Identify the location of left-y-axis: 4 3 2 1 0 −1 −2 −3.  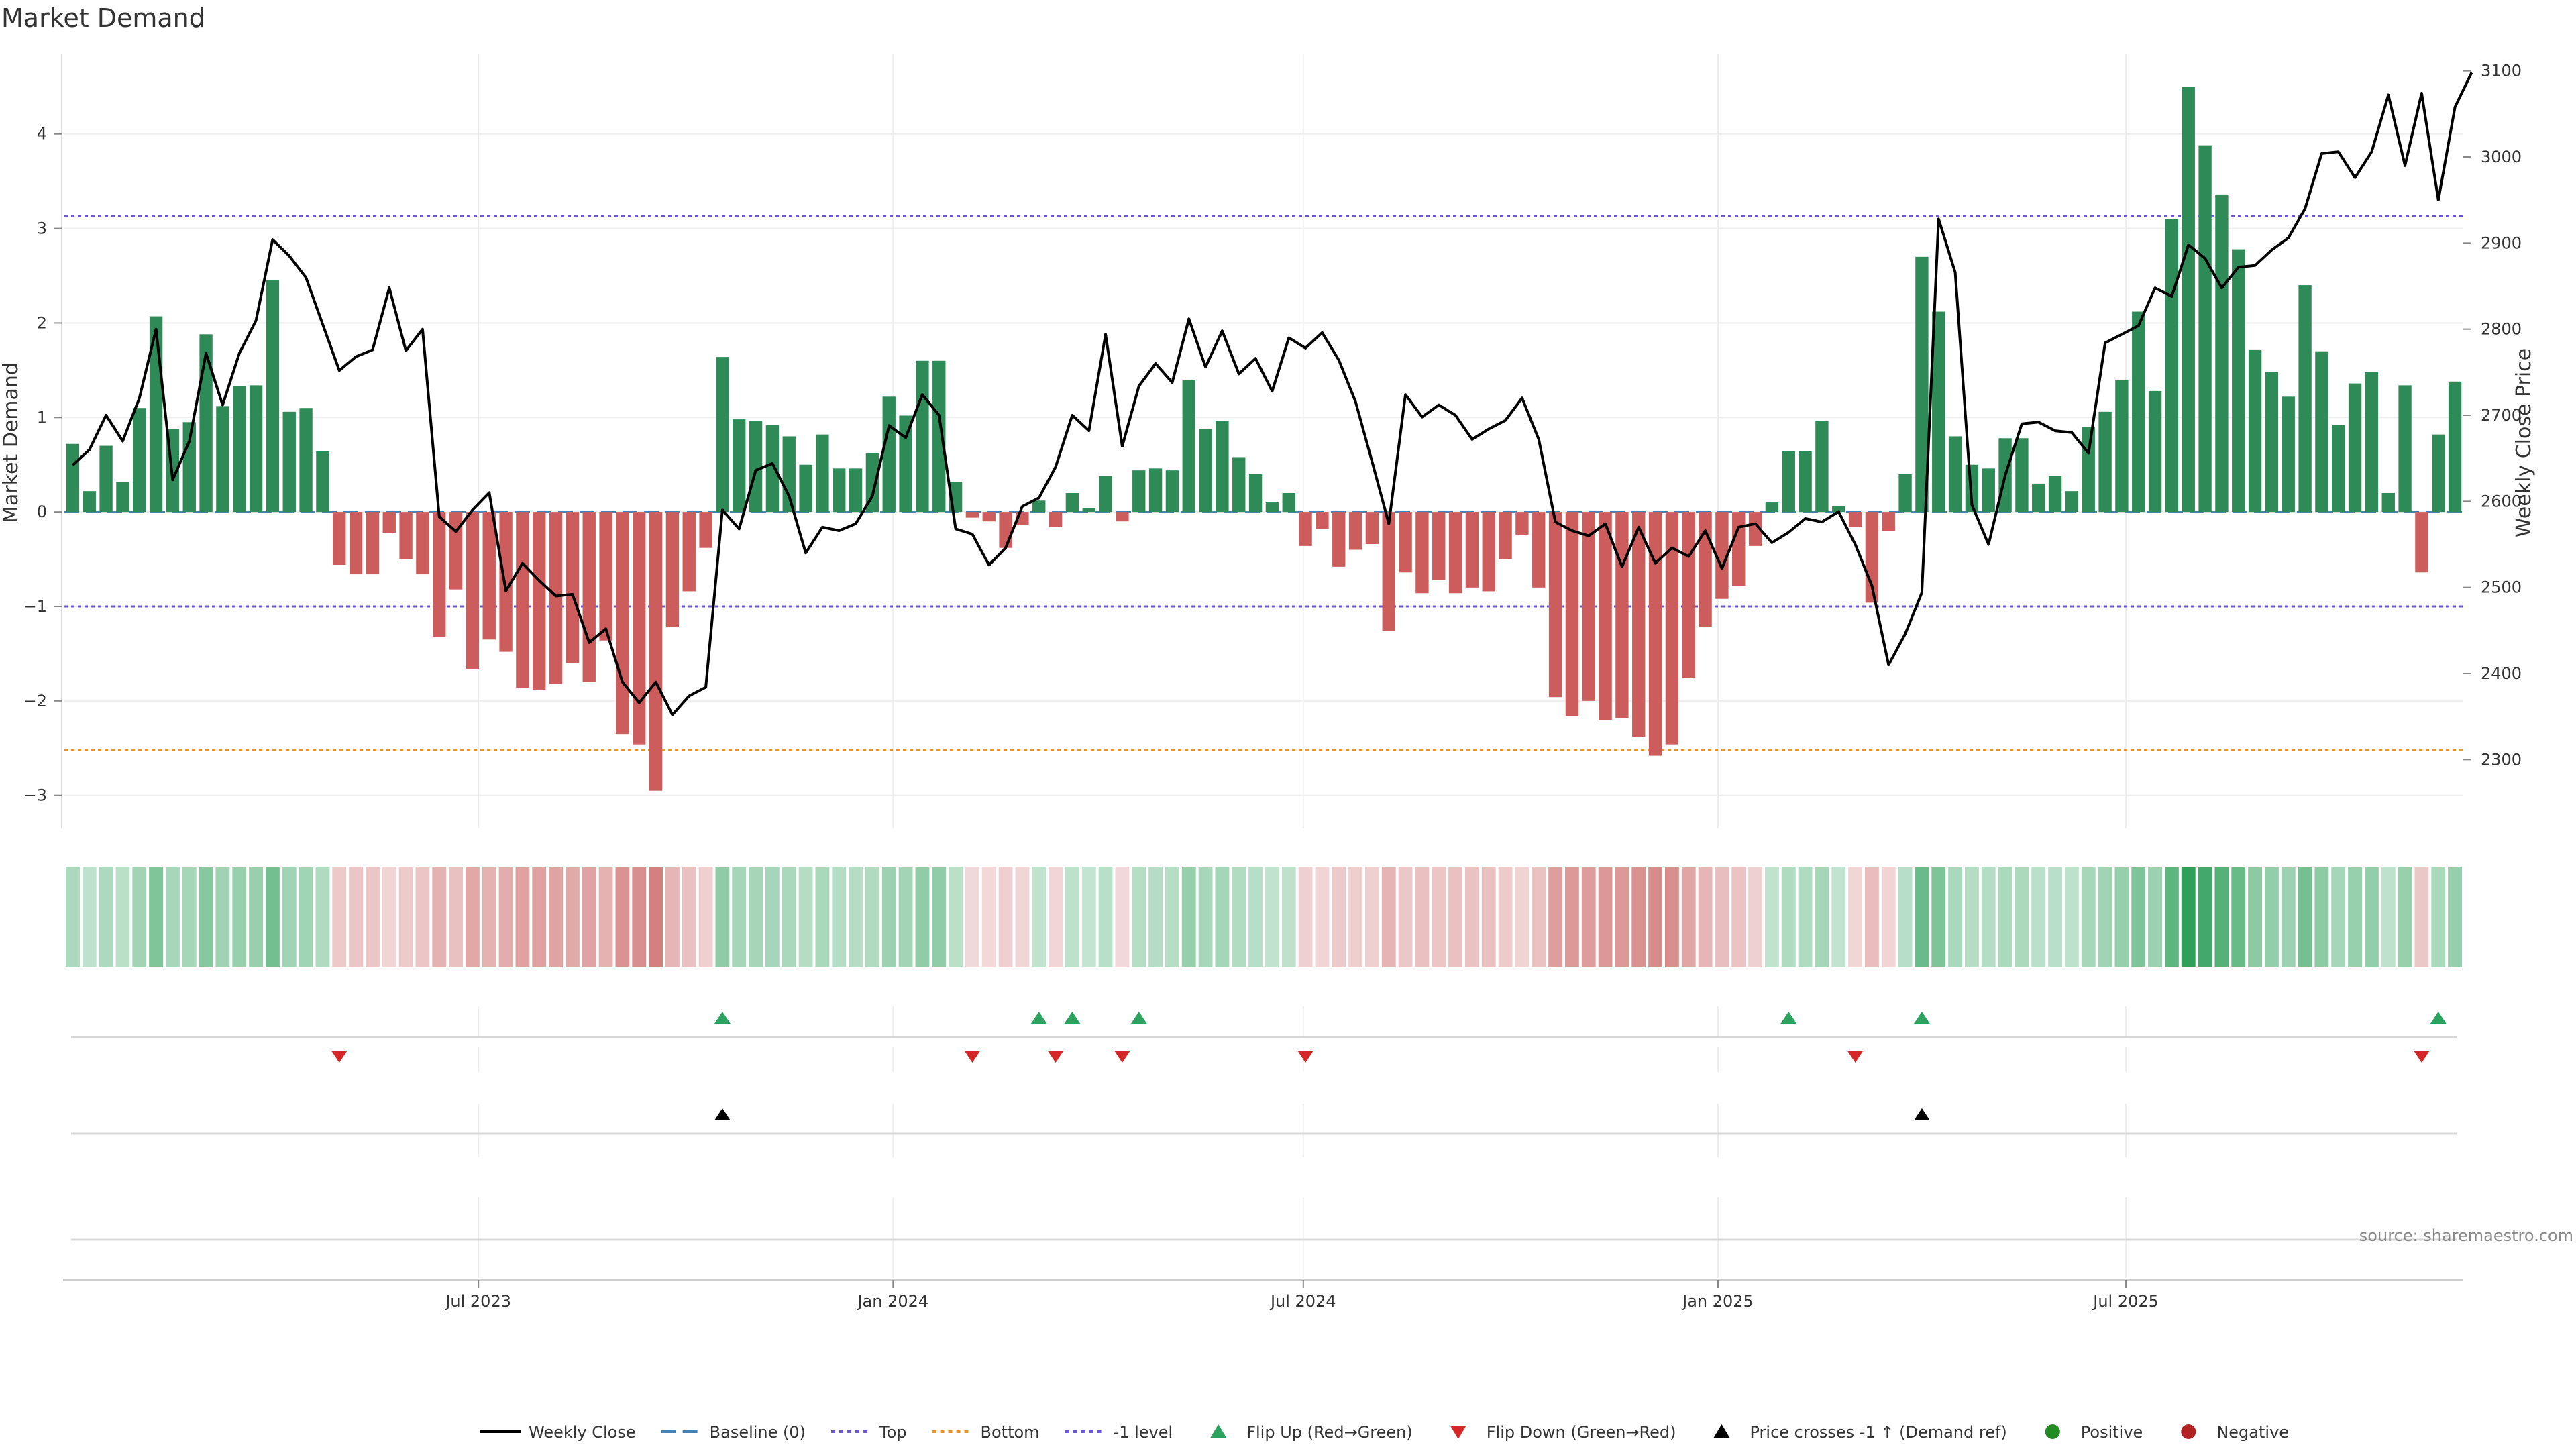
(42, 441).